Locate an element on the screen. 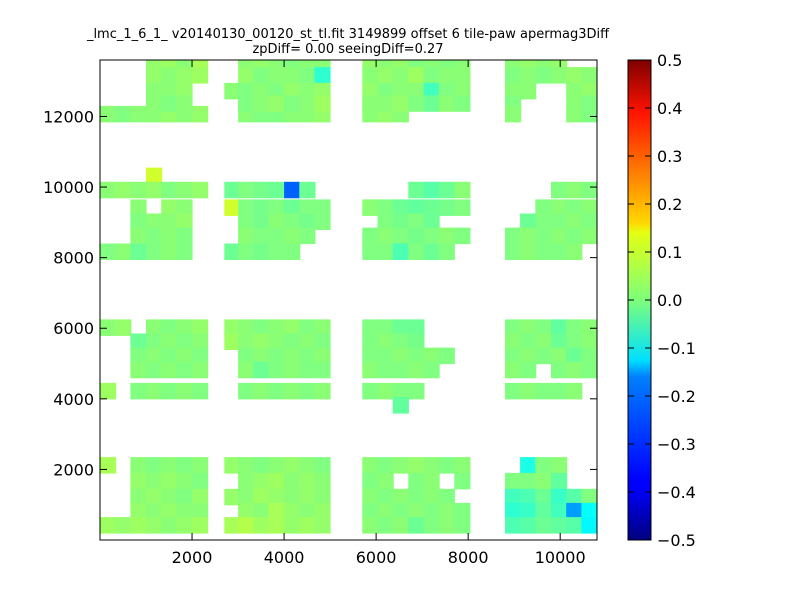  y-tick-label: 4000 is located at coordinates (73, 399).